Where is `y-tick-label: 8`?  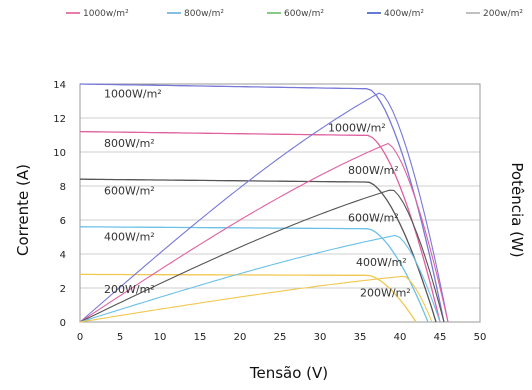
y-tick-label: 8 is located at coordinates (63, 187).